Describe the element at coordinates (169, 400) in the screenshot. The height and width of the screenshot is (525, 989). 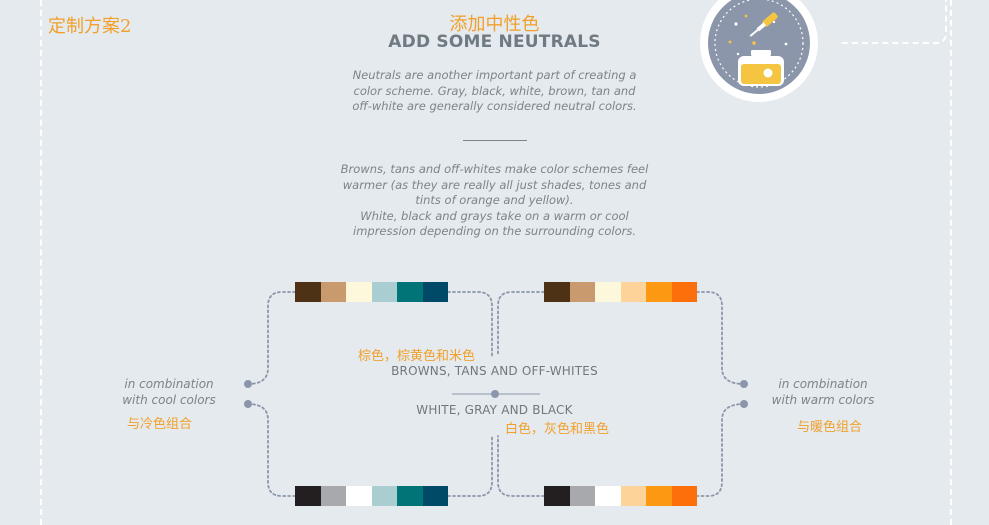
I see `cool-label-line: with cool colors` at that location.